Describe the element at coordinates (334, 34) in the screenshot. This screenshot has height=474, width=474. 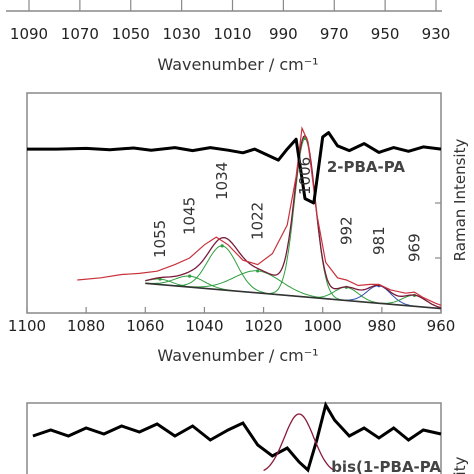
I see `top-tick-label: 970` at that location.